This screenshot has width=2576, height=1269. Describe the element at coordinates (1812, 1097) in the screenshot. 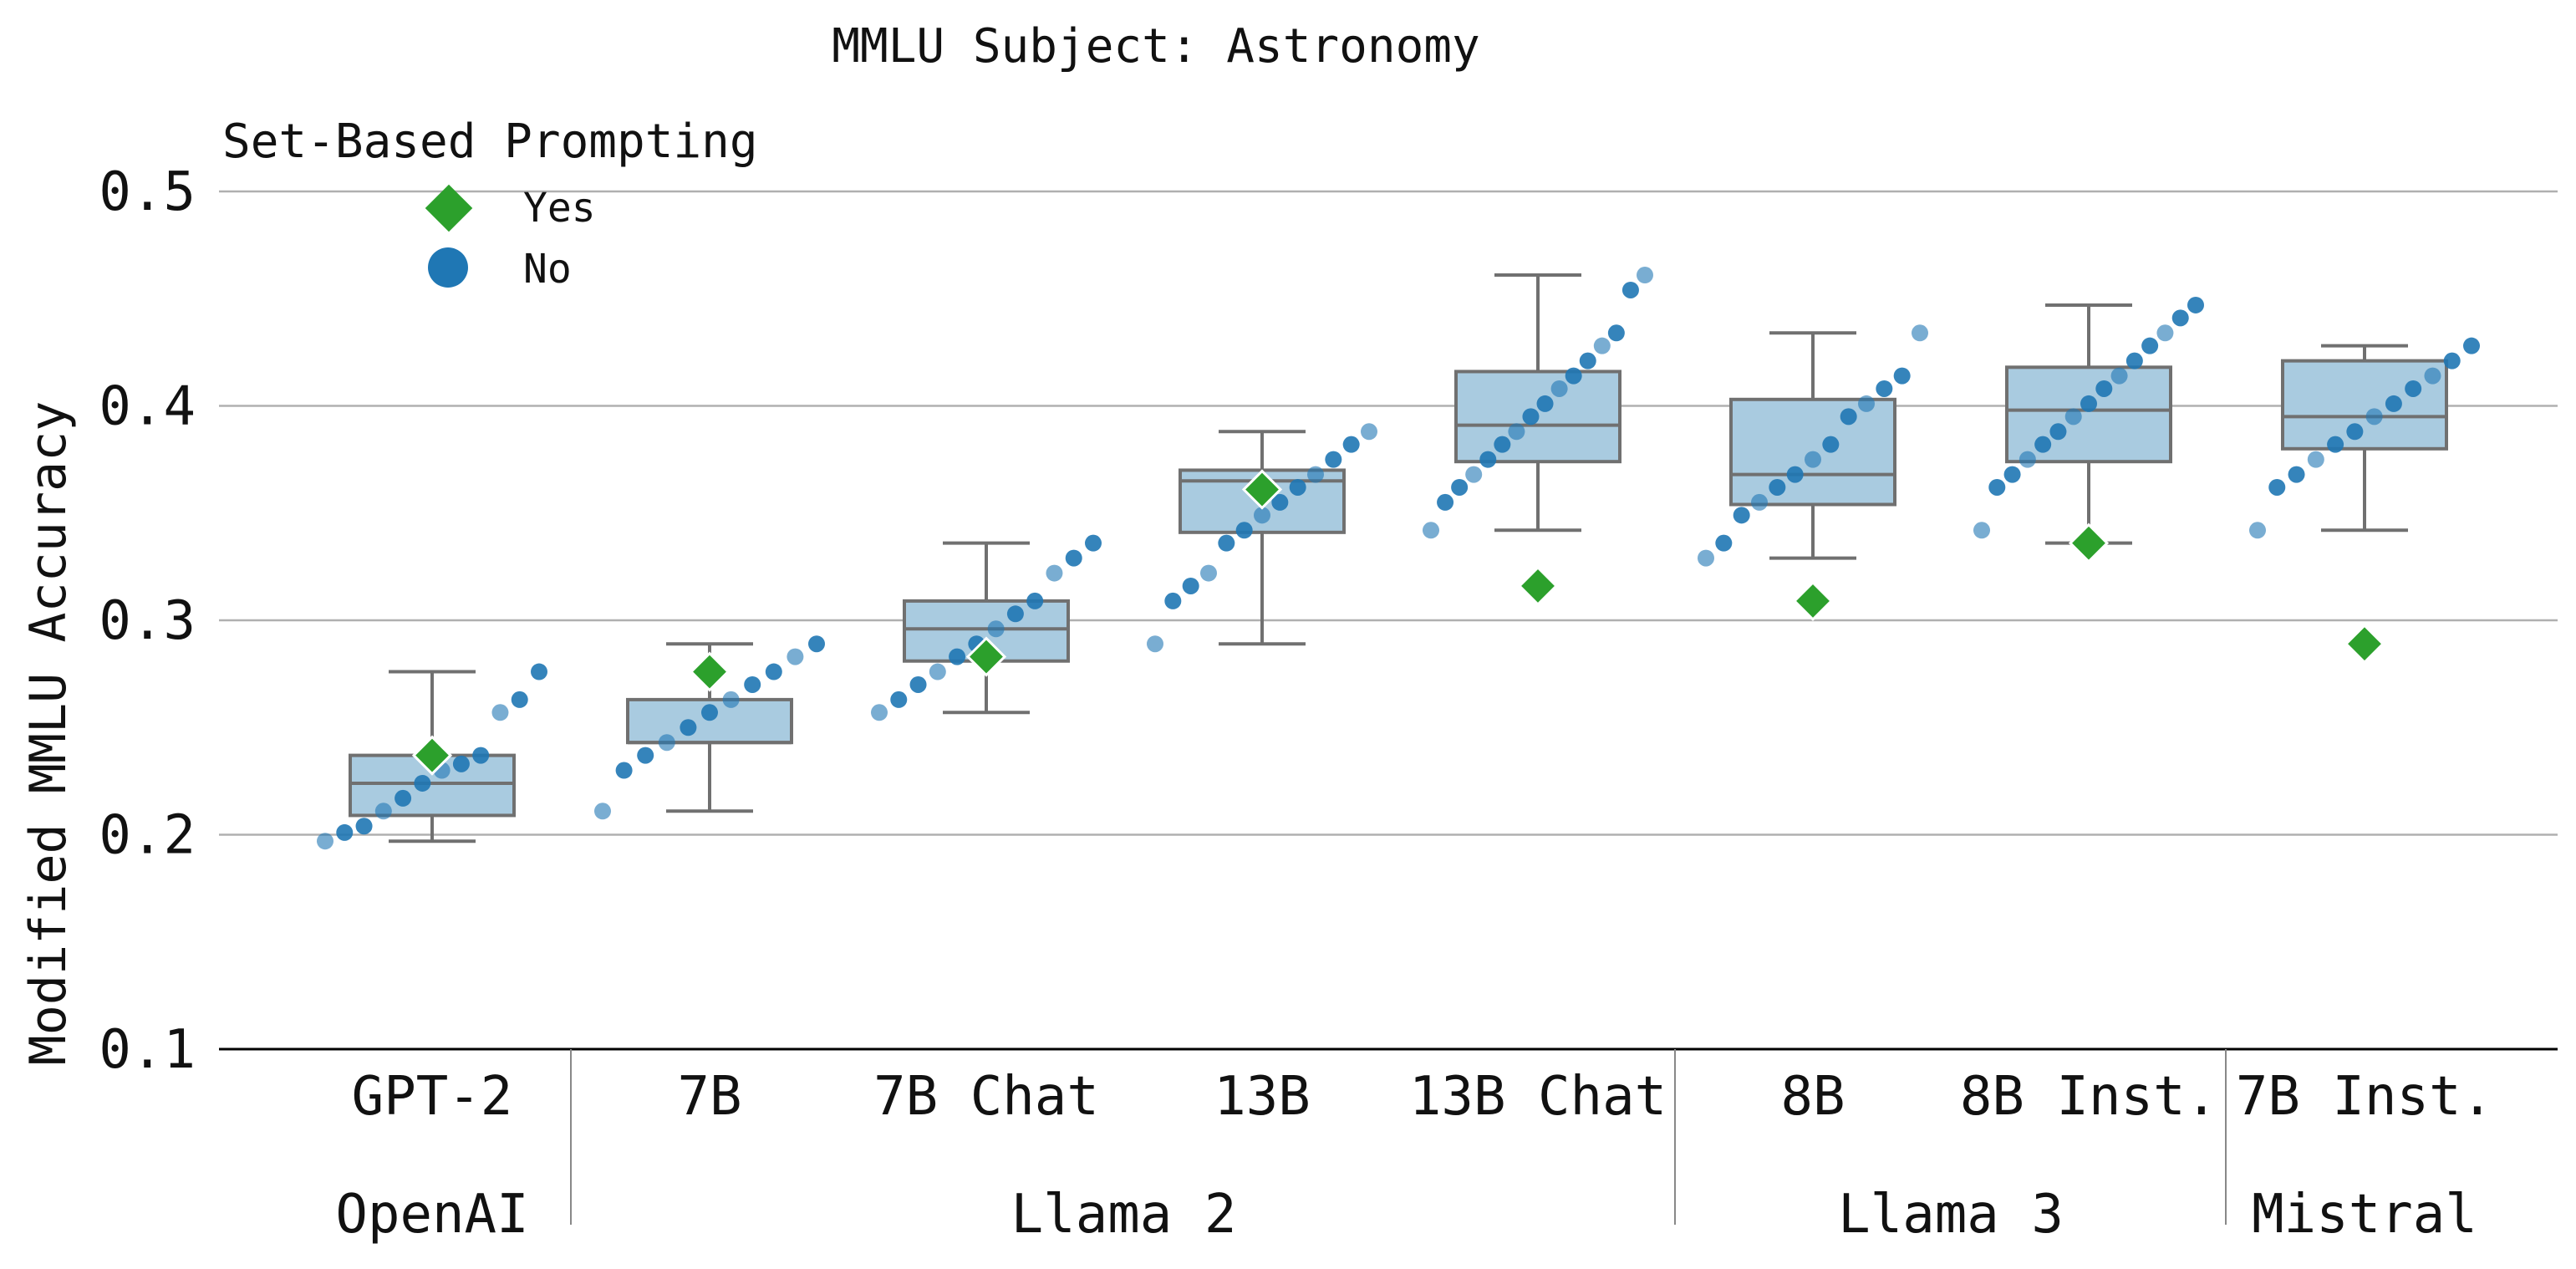

I see `x-tick-label: 8B` at that location.